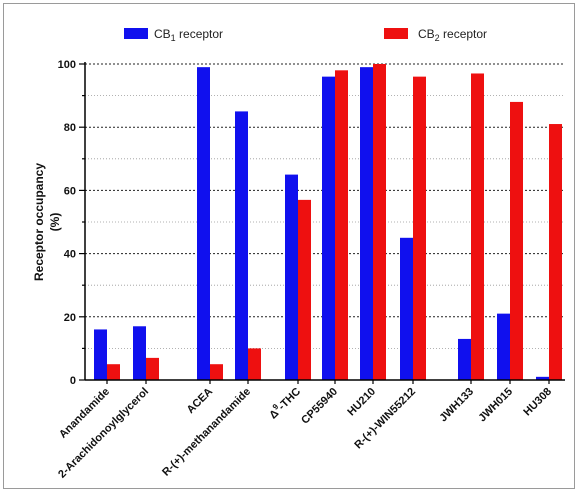  I want to click on legend: CB1 receptor CB2 receptor, so click(305, 35).